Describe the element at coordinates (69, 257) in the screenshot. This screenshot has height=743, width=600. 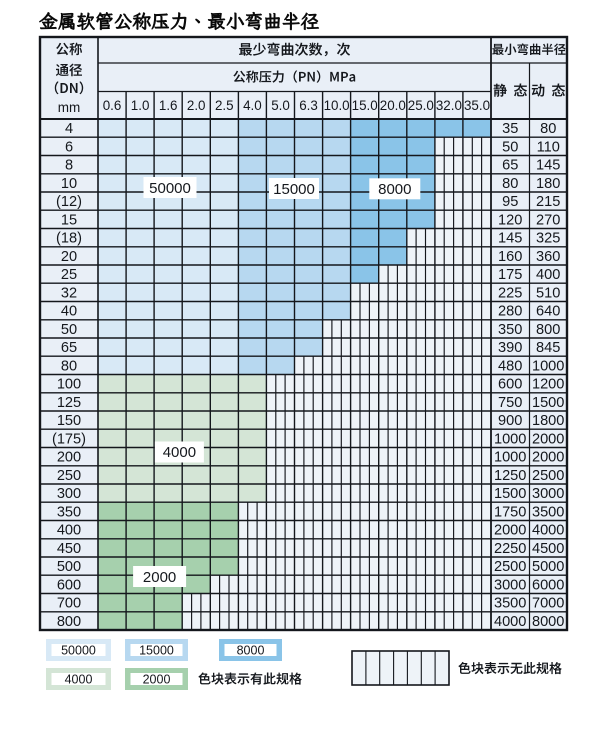
I see `svg-text: 20` at that location.